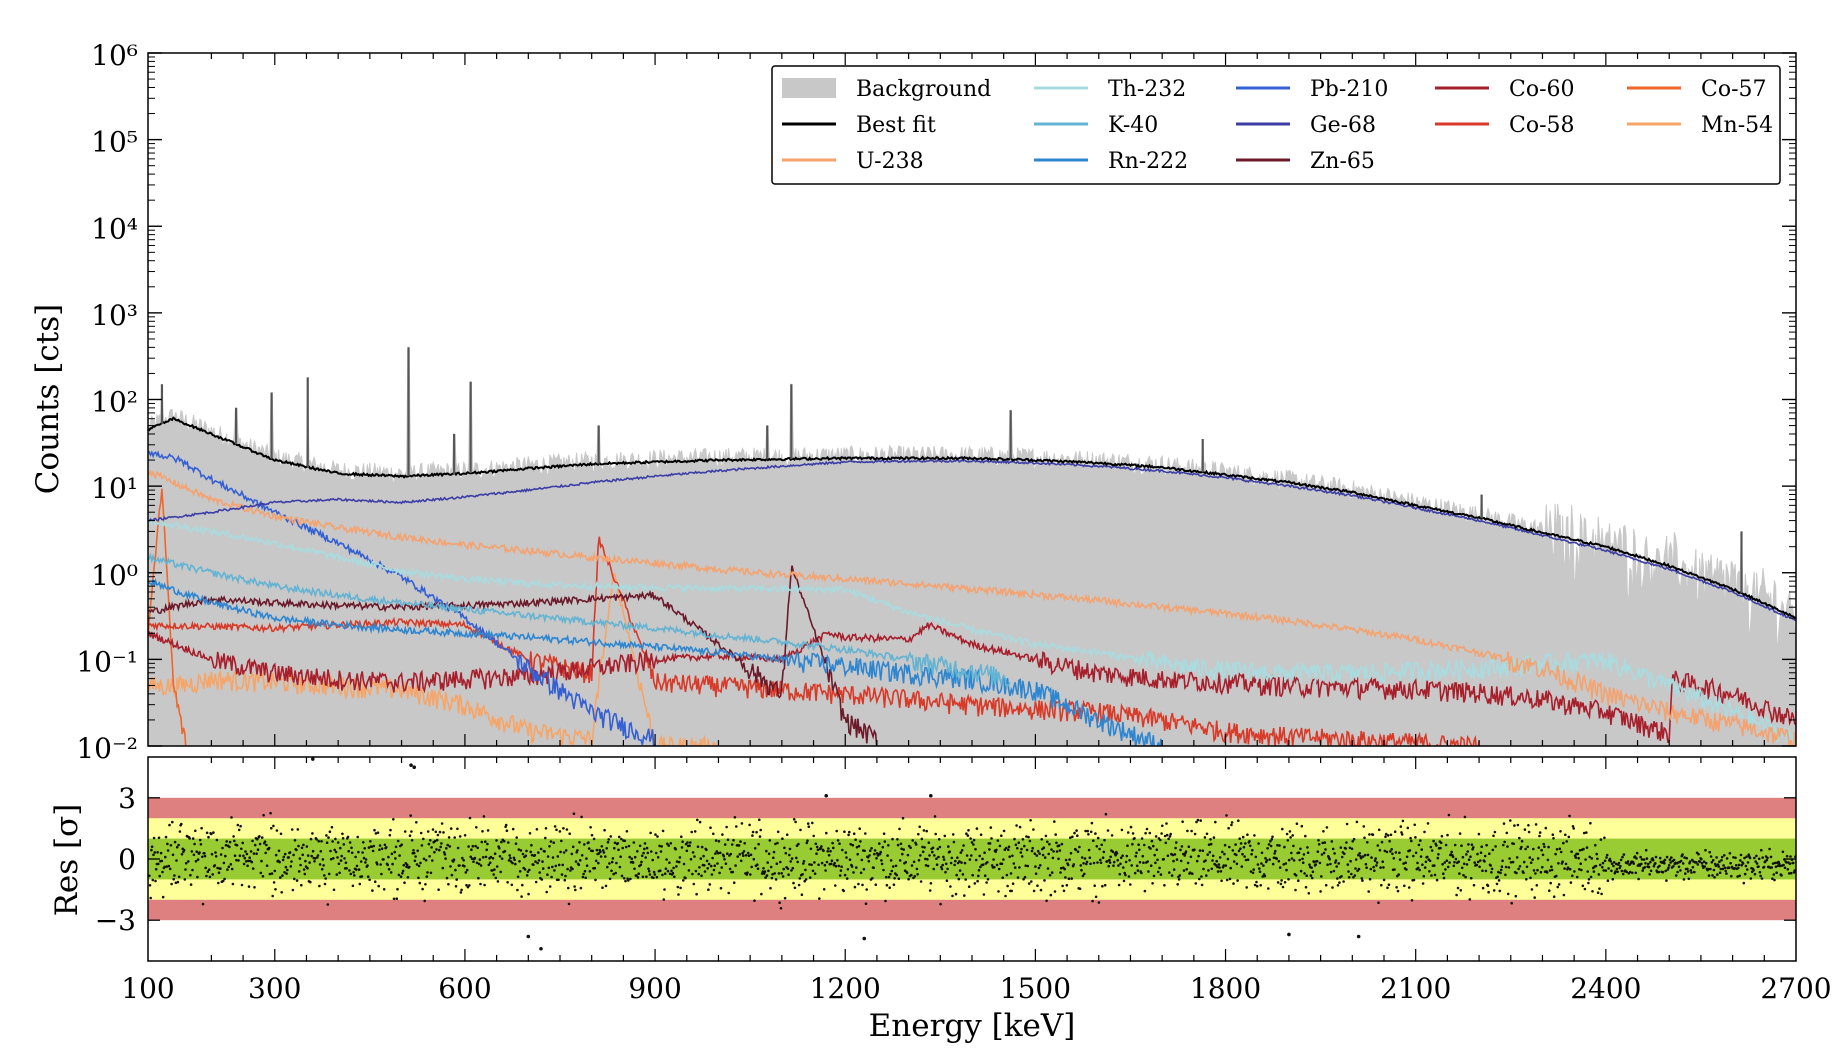  I want to click on x-tick-label: 1800, so click(1225, 988).